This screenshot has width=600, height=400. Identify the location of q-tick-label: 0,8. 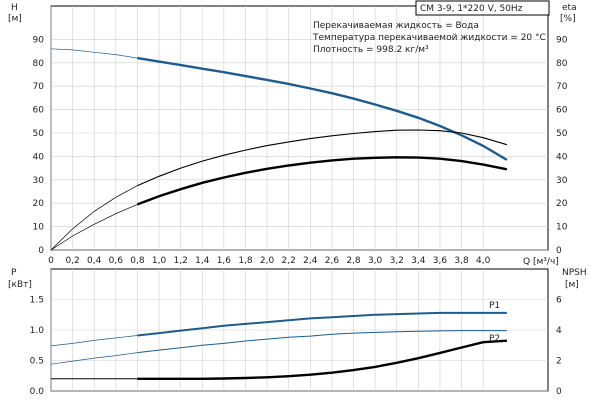
(137, 261).